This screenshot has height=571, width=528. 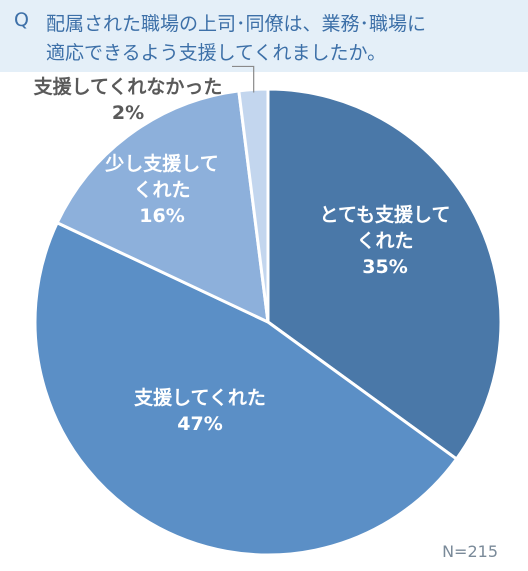 I want to click on slice-label-line: 支援してくれなかった, so click(x=128, y=86).